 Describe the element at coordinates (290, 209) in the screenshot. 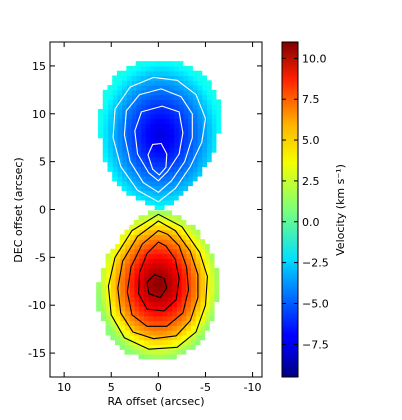

I see `colorbar-gradient` at that location.